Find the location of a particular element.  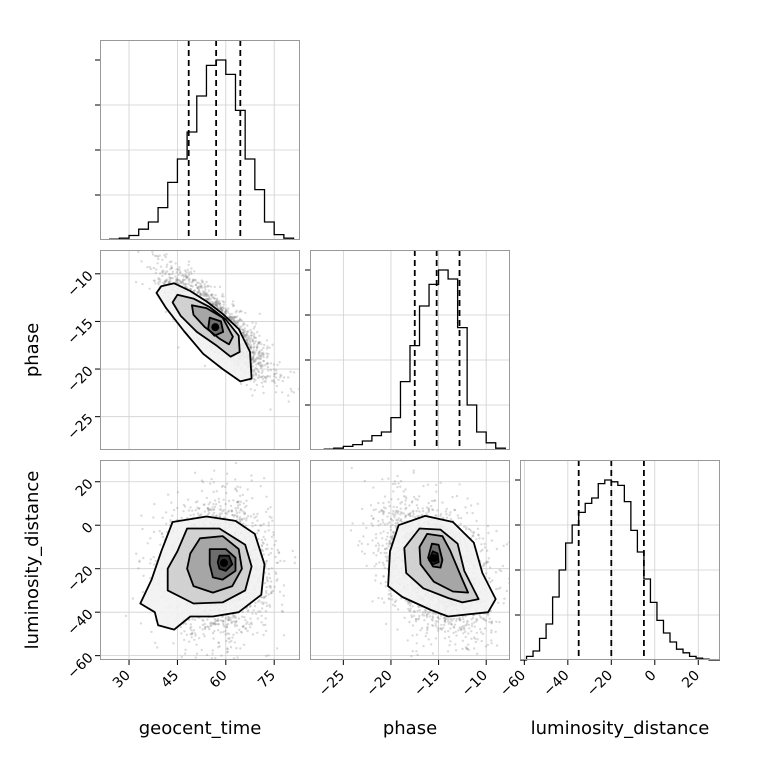

panel-geocent_time-vs-luminosity_distance-frame is located at coordinates (200, 560).